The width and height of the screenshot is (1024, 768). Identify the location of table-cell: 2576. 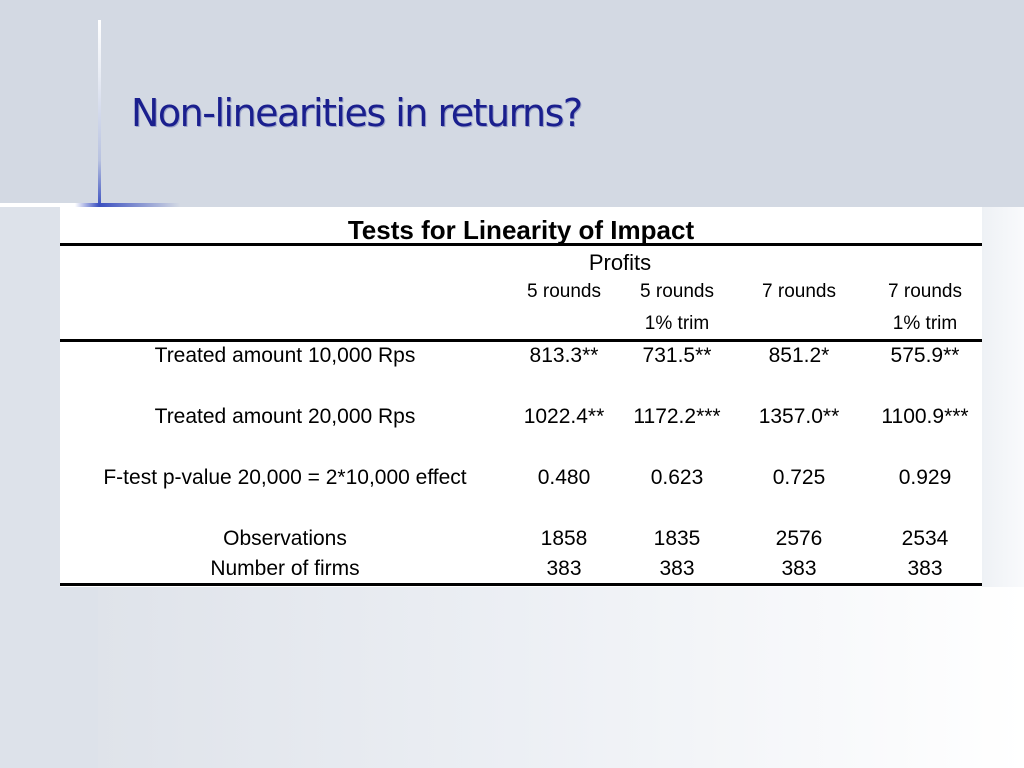
(799, 538).